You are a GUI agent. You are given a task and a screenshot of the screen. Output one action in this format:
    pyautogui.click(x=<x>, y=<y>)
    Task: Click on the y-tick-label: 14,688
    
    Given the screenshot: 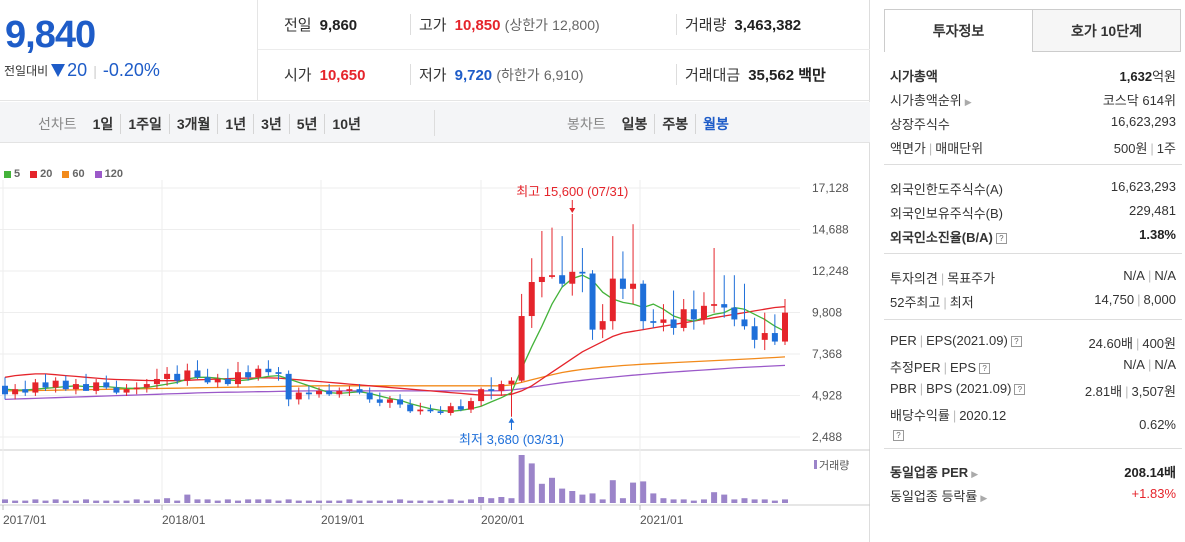 What is the action you would take?
    pyautogui.click(x=830, y=230)
    